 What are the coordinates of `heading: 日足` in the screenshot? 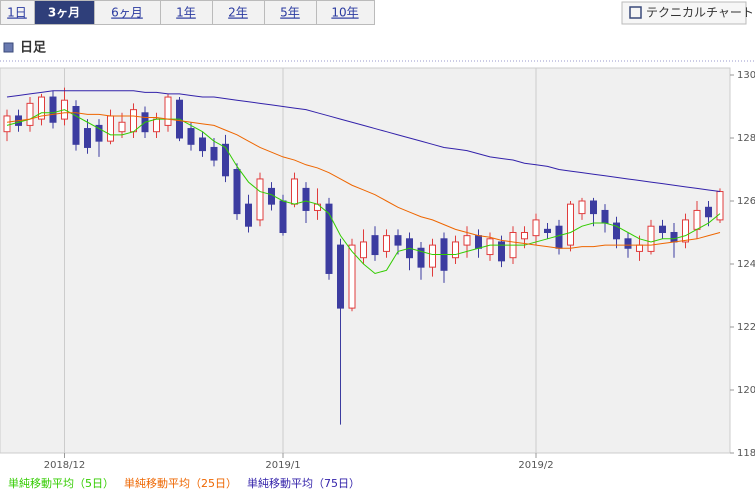 It's located at (33, 48).